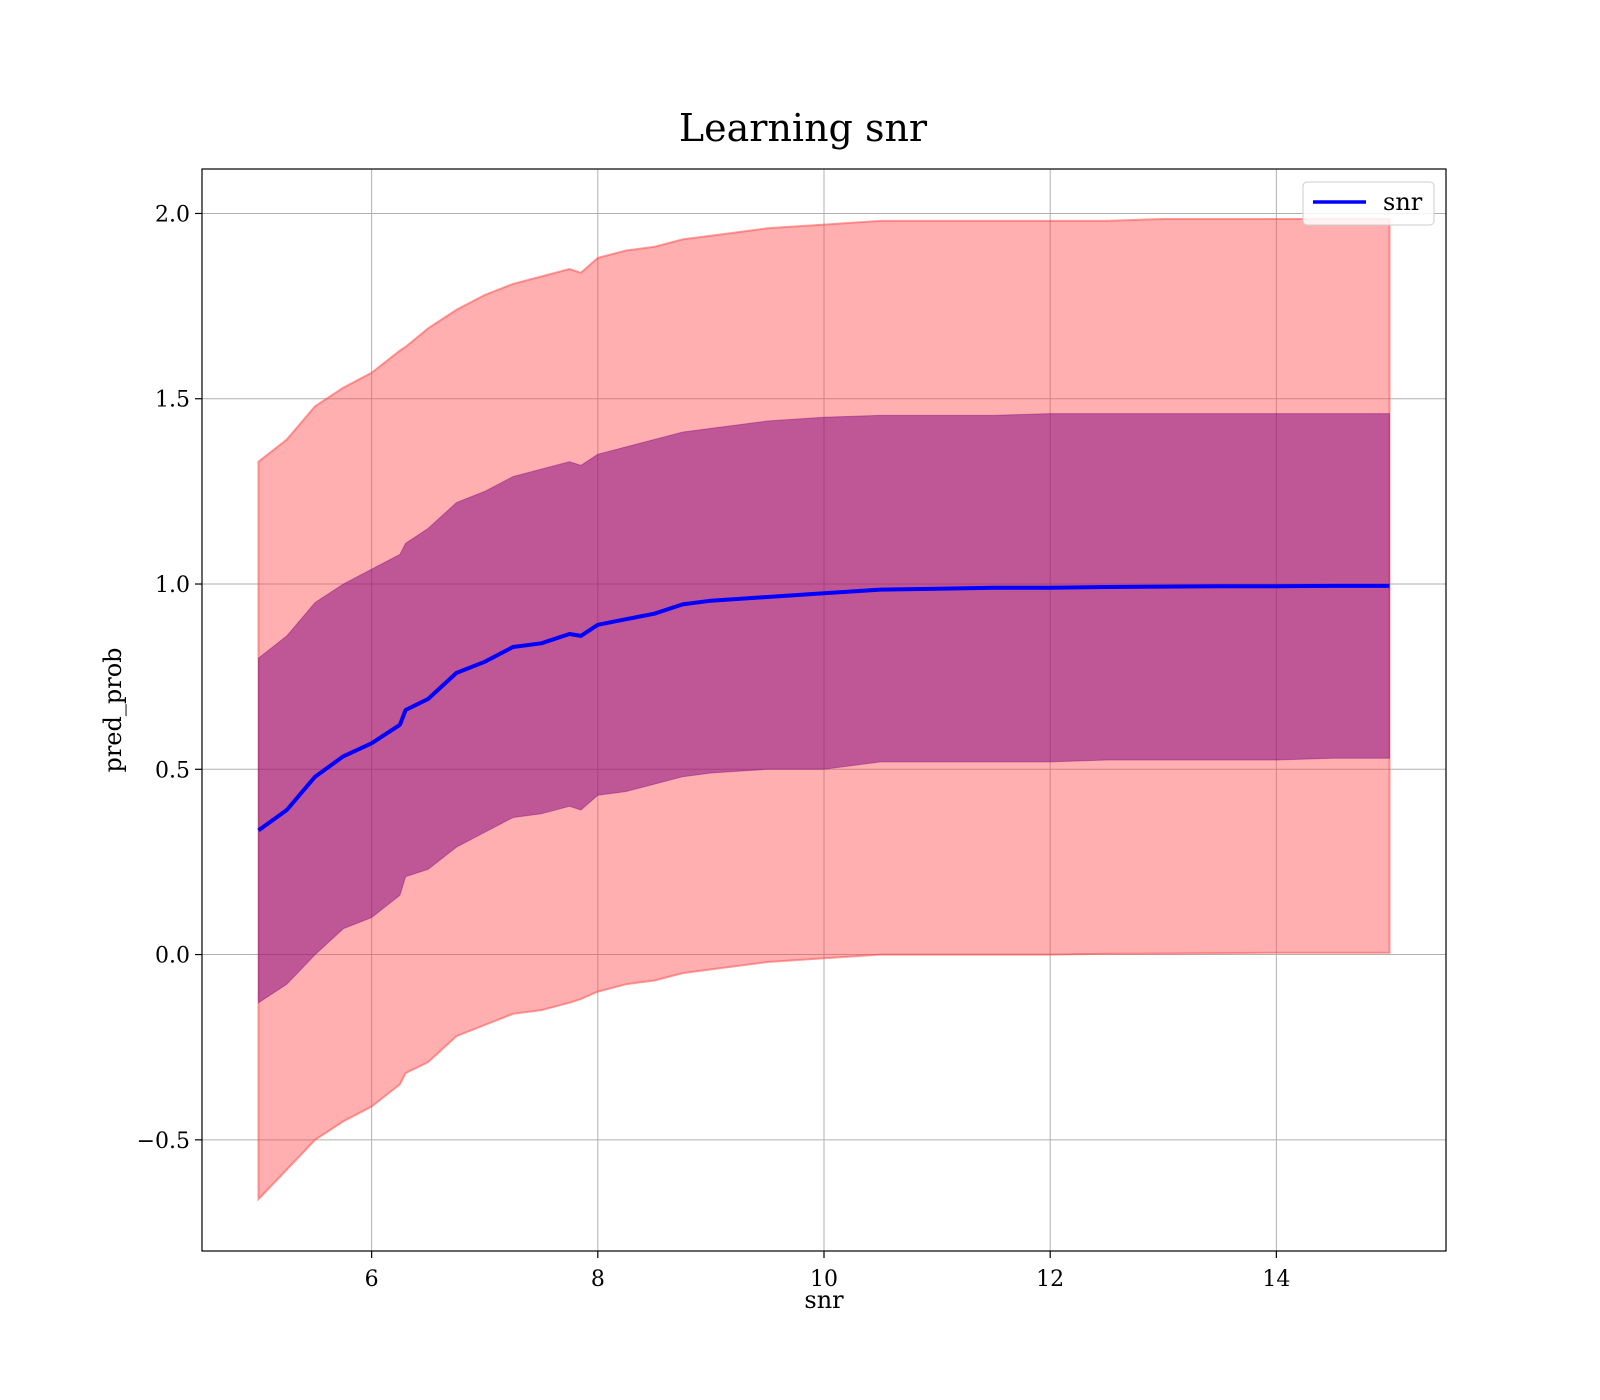  I want to click on legend-label-snr: snr, so click(1403, 202).